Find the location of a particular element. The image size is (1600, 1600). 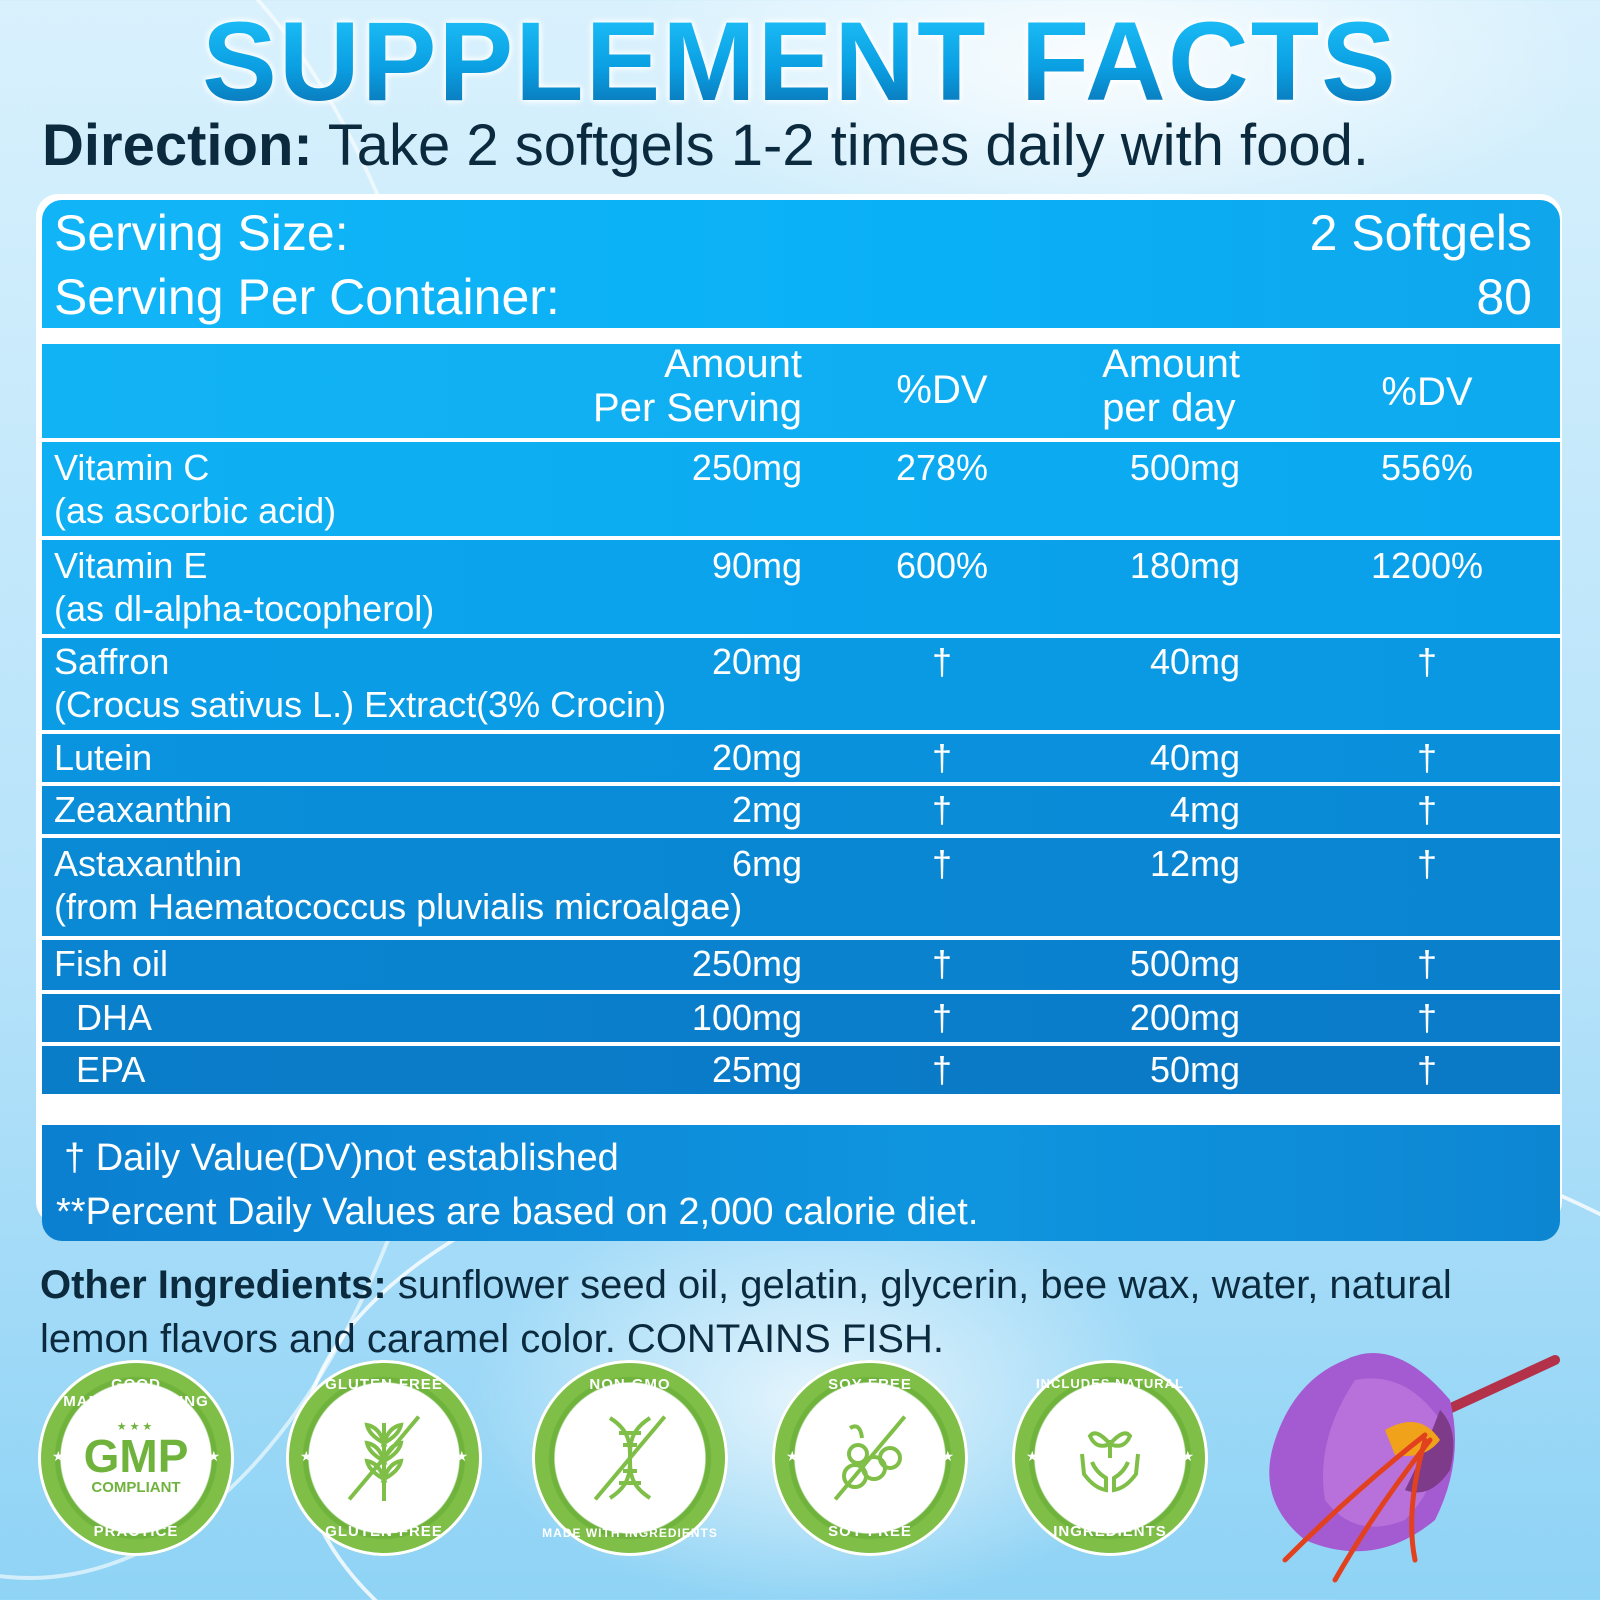

table-row-lutein: Lutein 20mg † 40mg † is located at coordinates (801, 758).